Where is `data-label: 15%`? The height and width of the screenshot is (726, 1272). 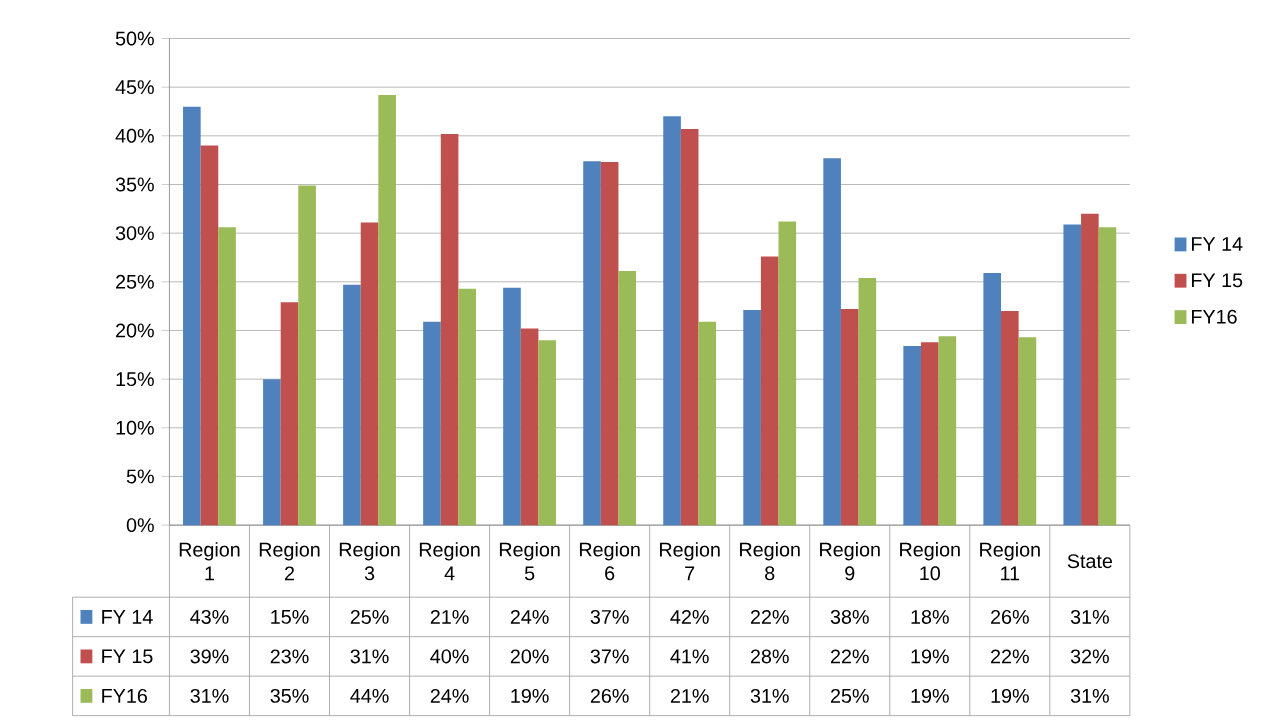 data-label: 15% is located at coordinates (290, 616).